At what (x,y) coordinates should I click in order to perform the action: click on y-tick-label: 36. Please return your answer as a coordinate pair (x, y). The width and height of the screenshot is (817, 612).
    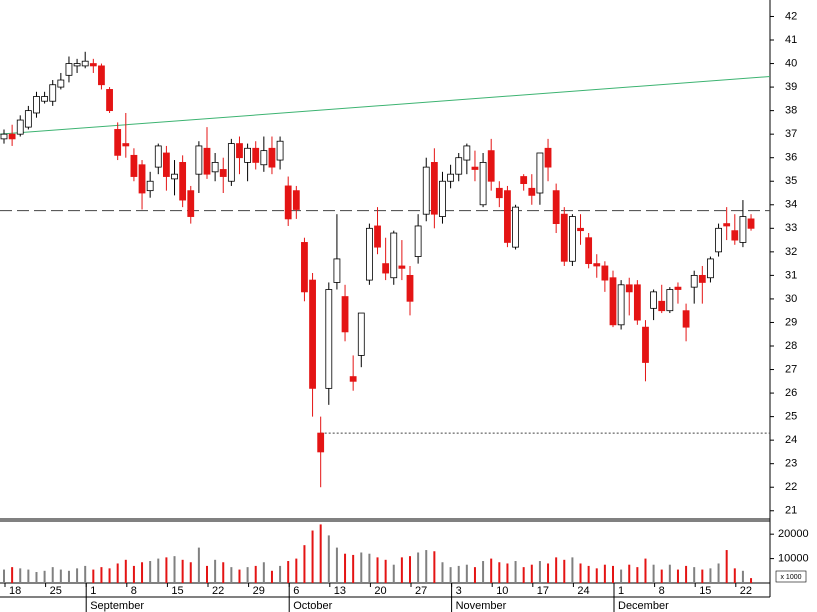
    Looking at the image, I should click on (791, 158).